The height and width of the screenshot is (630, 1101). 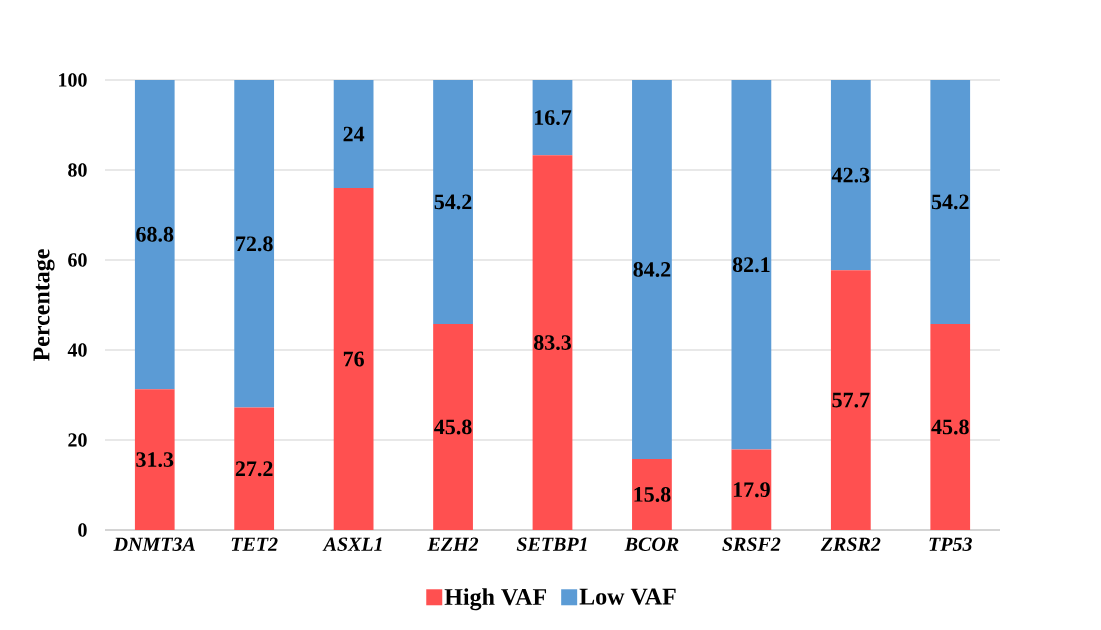 I want to click on data-label: 16.7, so click(x=553, y=118).